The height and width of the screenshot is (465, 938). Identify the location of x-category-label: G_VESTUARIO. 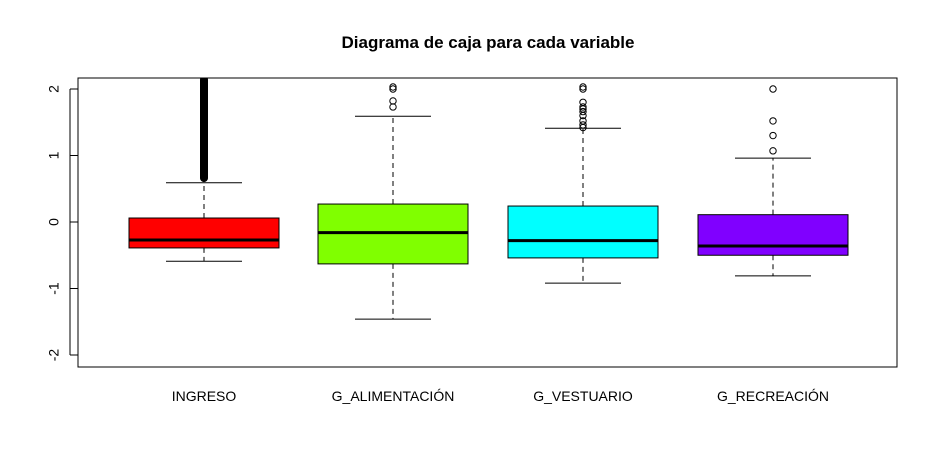
(583, 396).